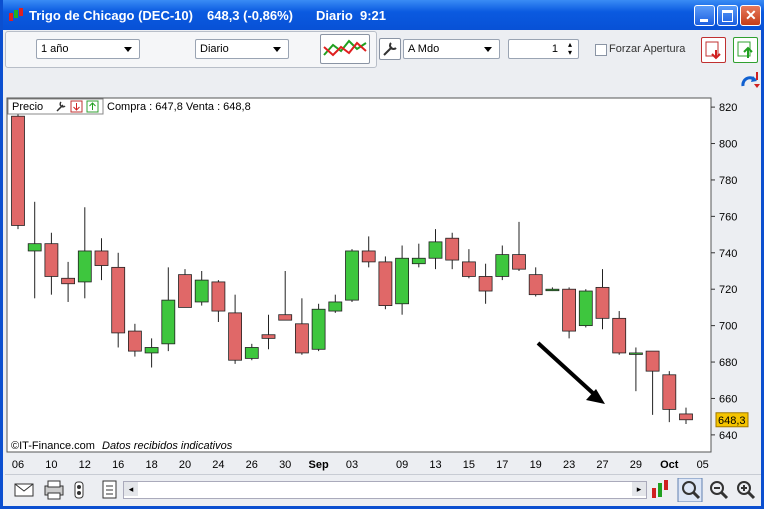  Describe the element at coordinates (252, 465) in the screenshot. I see `x-tick-label: 26` at that location.